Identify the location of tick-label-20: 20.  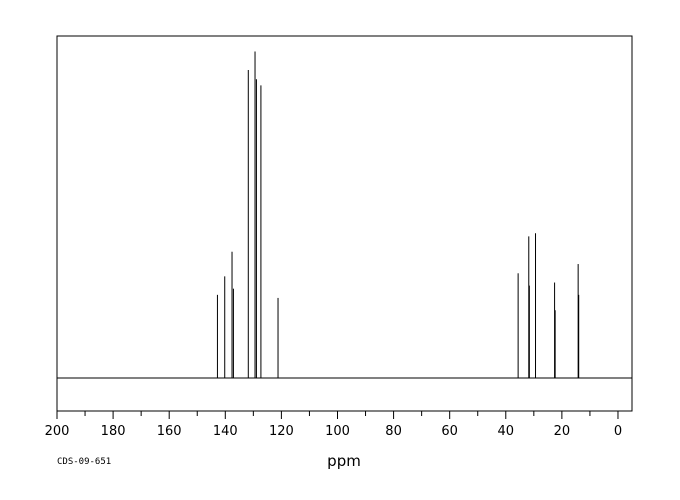
(562, 431).